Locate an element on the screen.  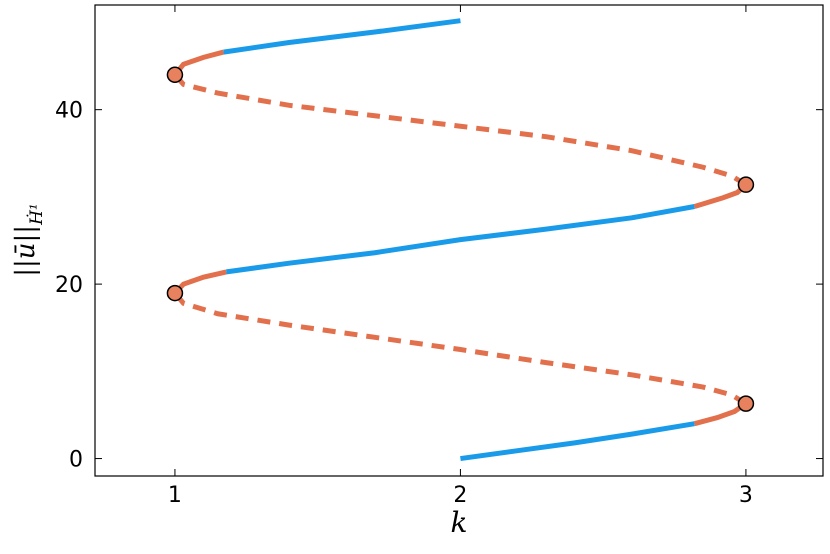
x-axis-label: k is located at coordinates (459, 522).